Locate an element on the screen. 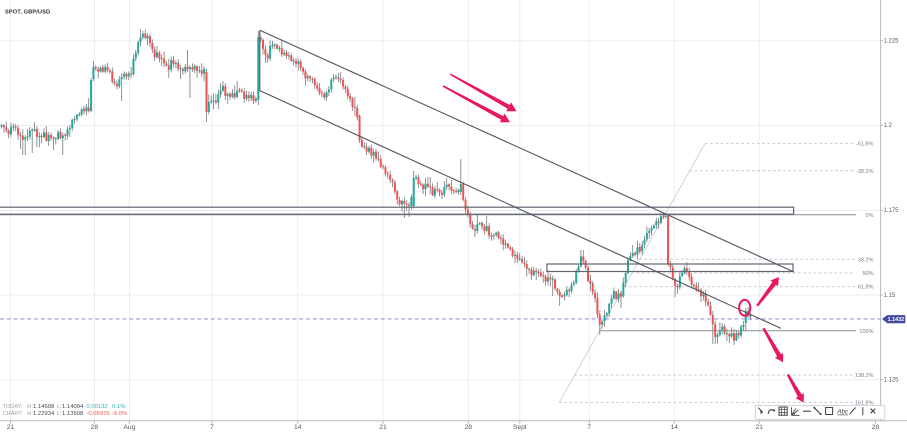 The height and width of the screenshot is (437, 907). svg-text: 0.1% is located at coordinates (119, 407).